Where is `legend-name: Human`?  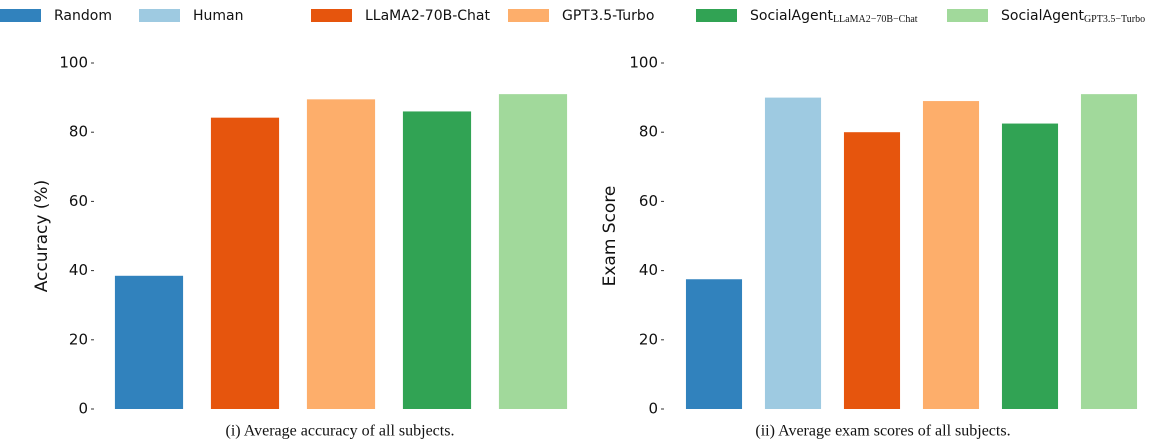
legend-name: Human is located at coordinates (218, 16).